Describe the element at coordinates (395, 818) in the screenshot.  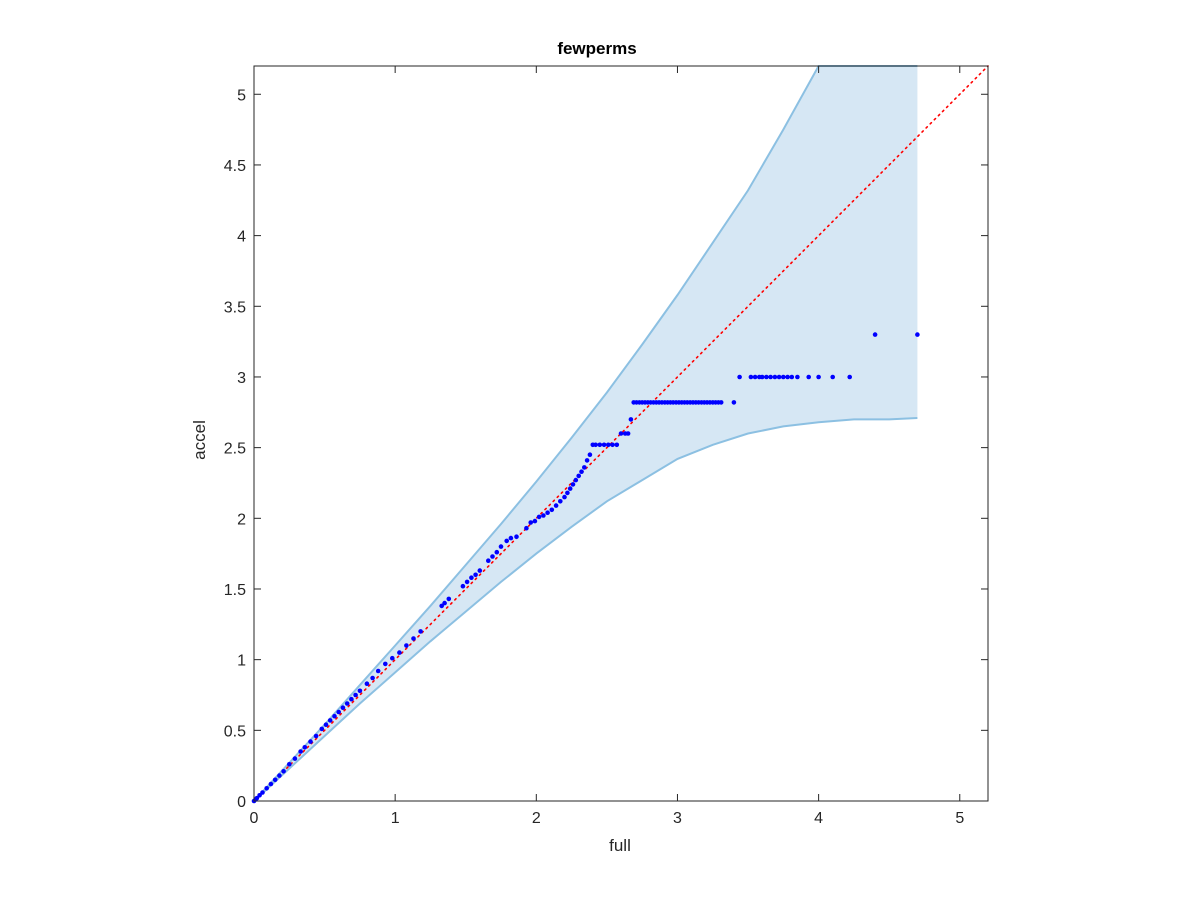
I see `x-tick-label: 1` at that location.